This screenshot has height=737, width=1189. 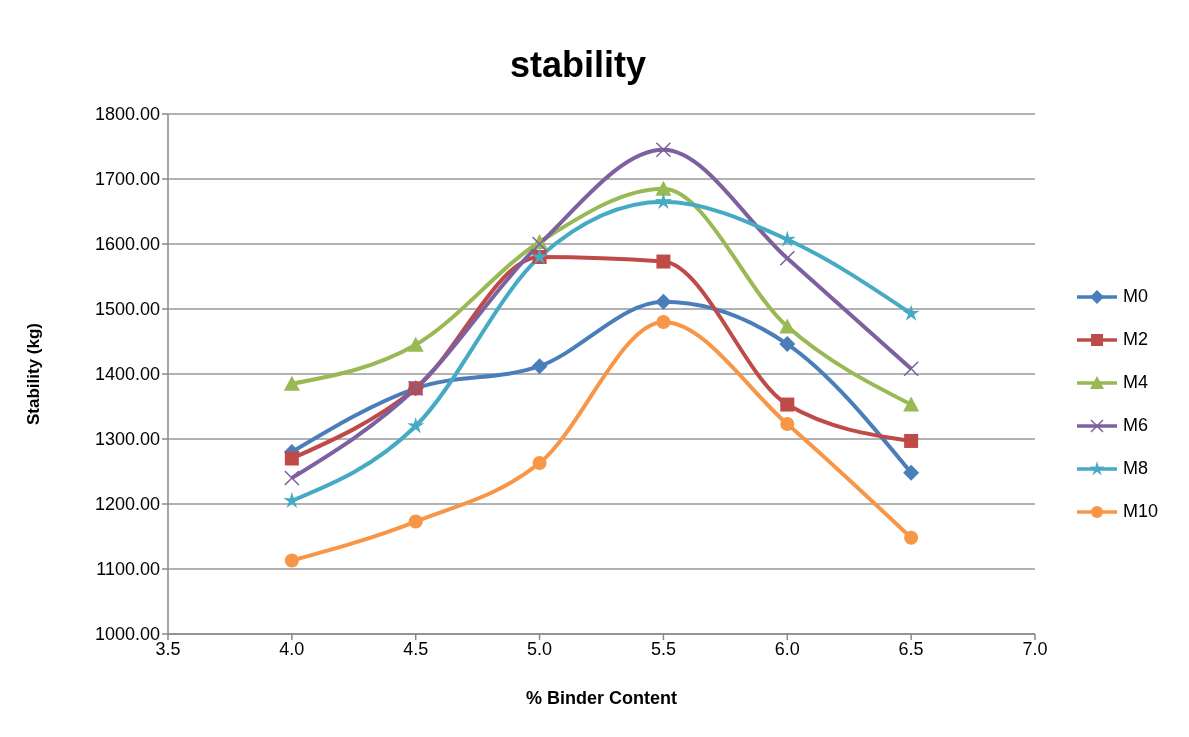 I want to click on y-tick-label: 1600.00, so click(x=127, y=244).